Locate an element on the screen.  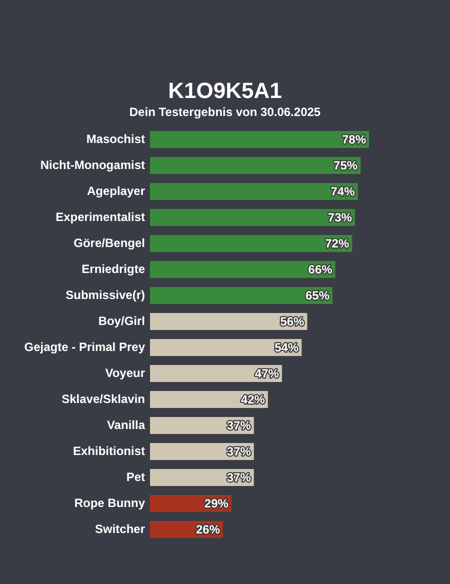
data-label: 73% is located at coordinates (340, 217).